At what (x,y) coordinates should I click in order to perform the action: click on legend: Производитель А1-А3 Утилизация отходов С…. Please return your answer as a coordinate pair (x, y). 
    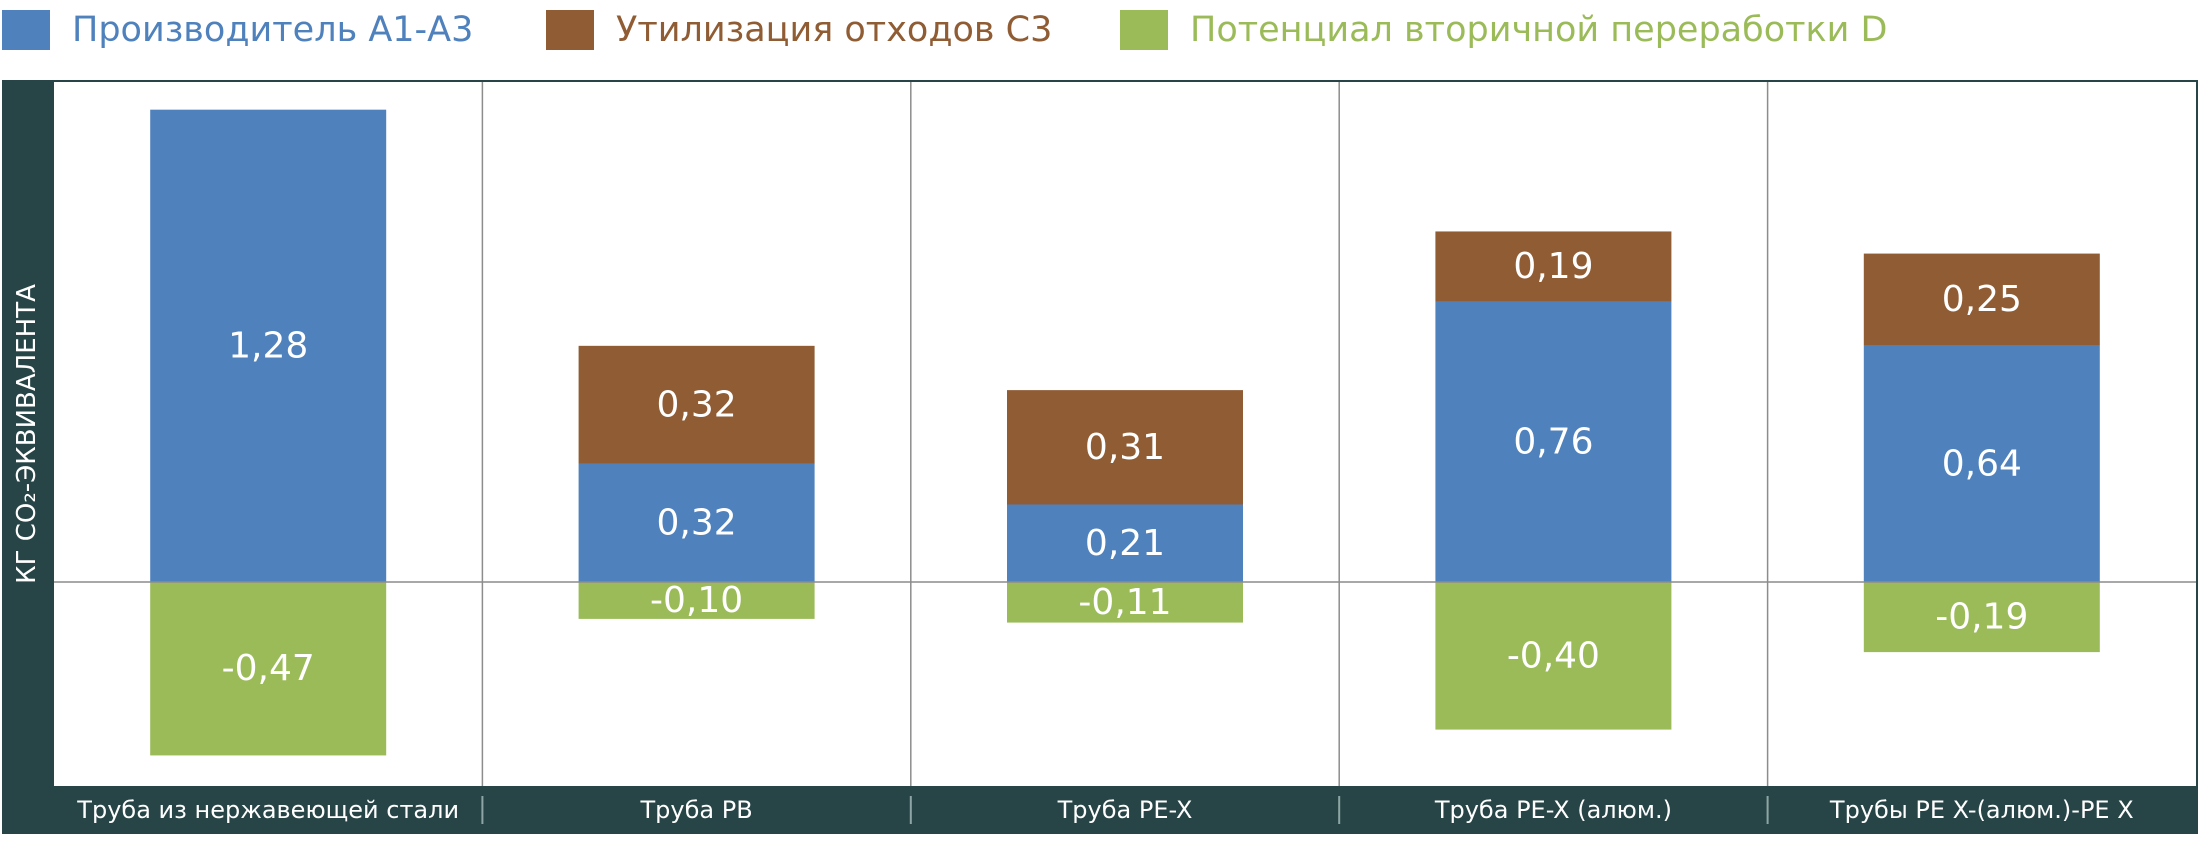
    Looking at the image, I should click on (1100, 30).